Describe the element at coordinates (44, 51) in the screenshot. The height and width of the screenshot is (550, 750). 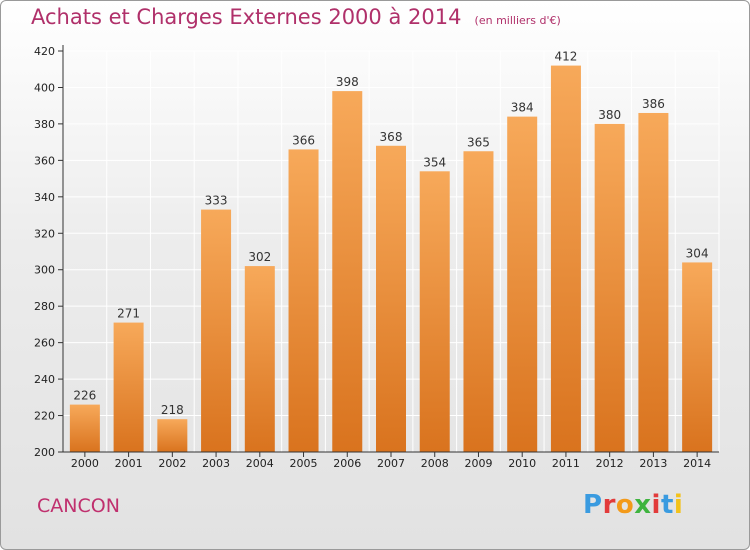
I see `y-tick-label: 420` at that location.